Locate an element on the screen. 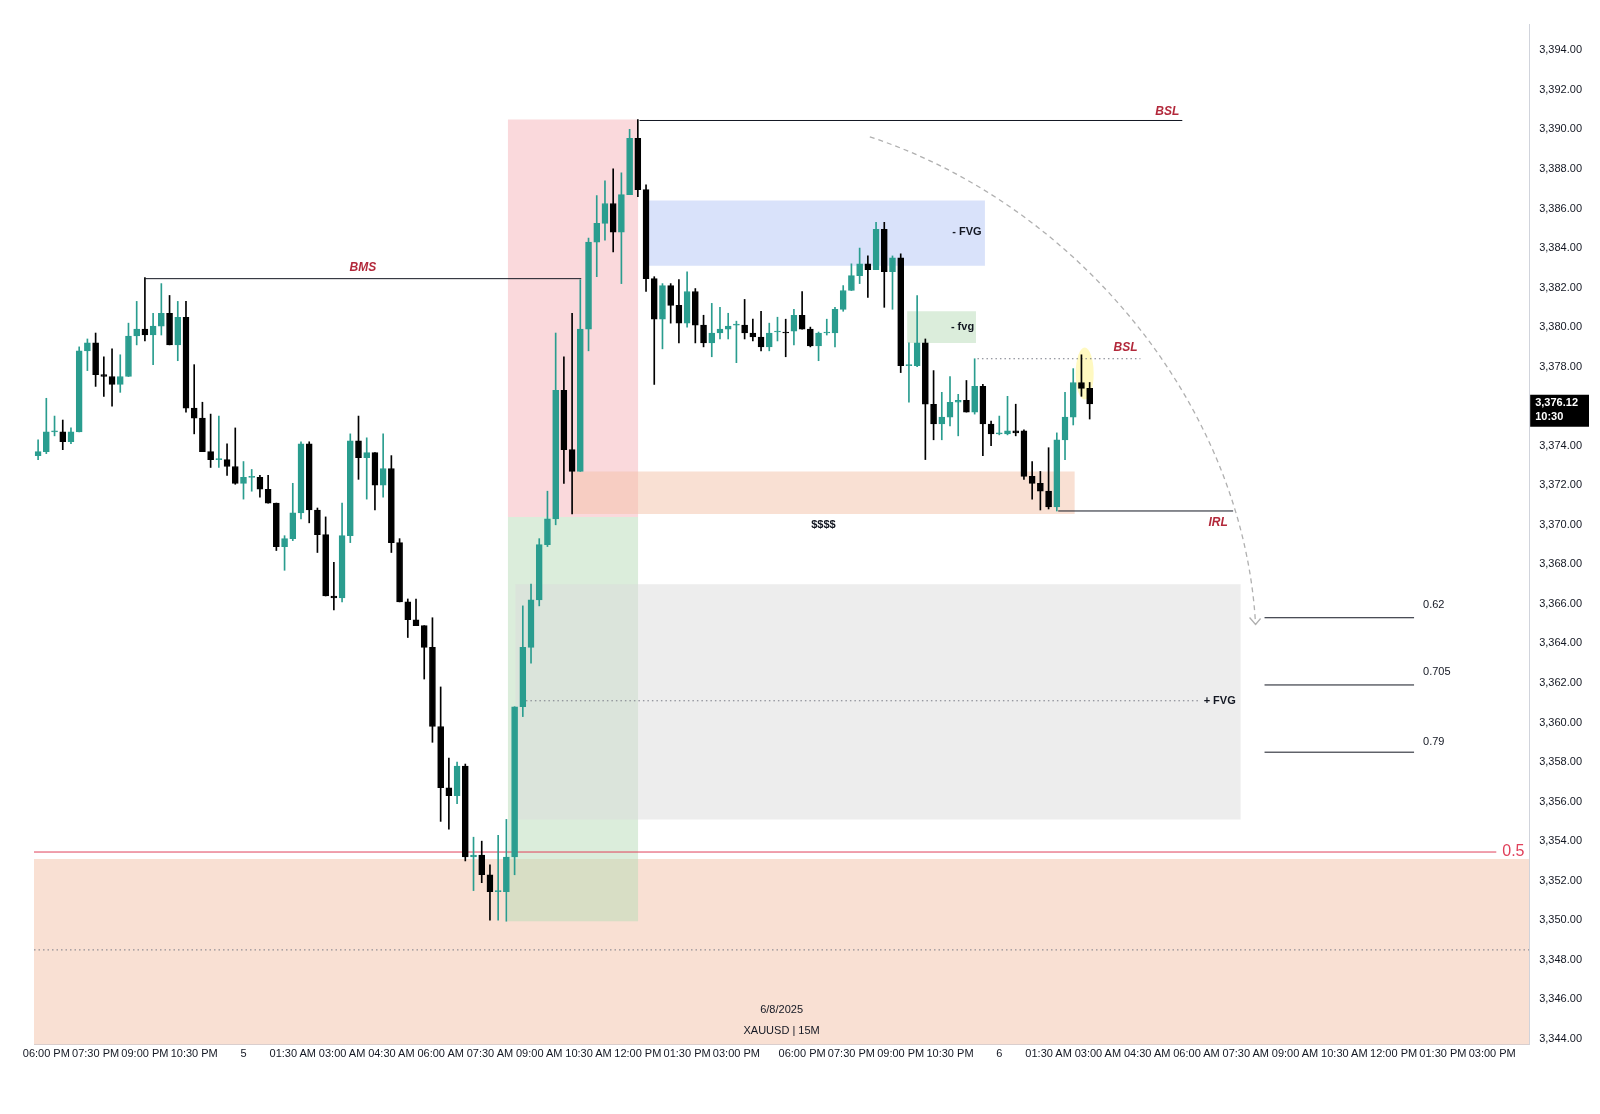 The image size is (1600, 1114). text: 3,376.12 10:30 is located at coordinates (1557, 408).